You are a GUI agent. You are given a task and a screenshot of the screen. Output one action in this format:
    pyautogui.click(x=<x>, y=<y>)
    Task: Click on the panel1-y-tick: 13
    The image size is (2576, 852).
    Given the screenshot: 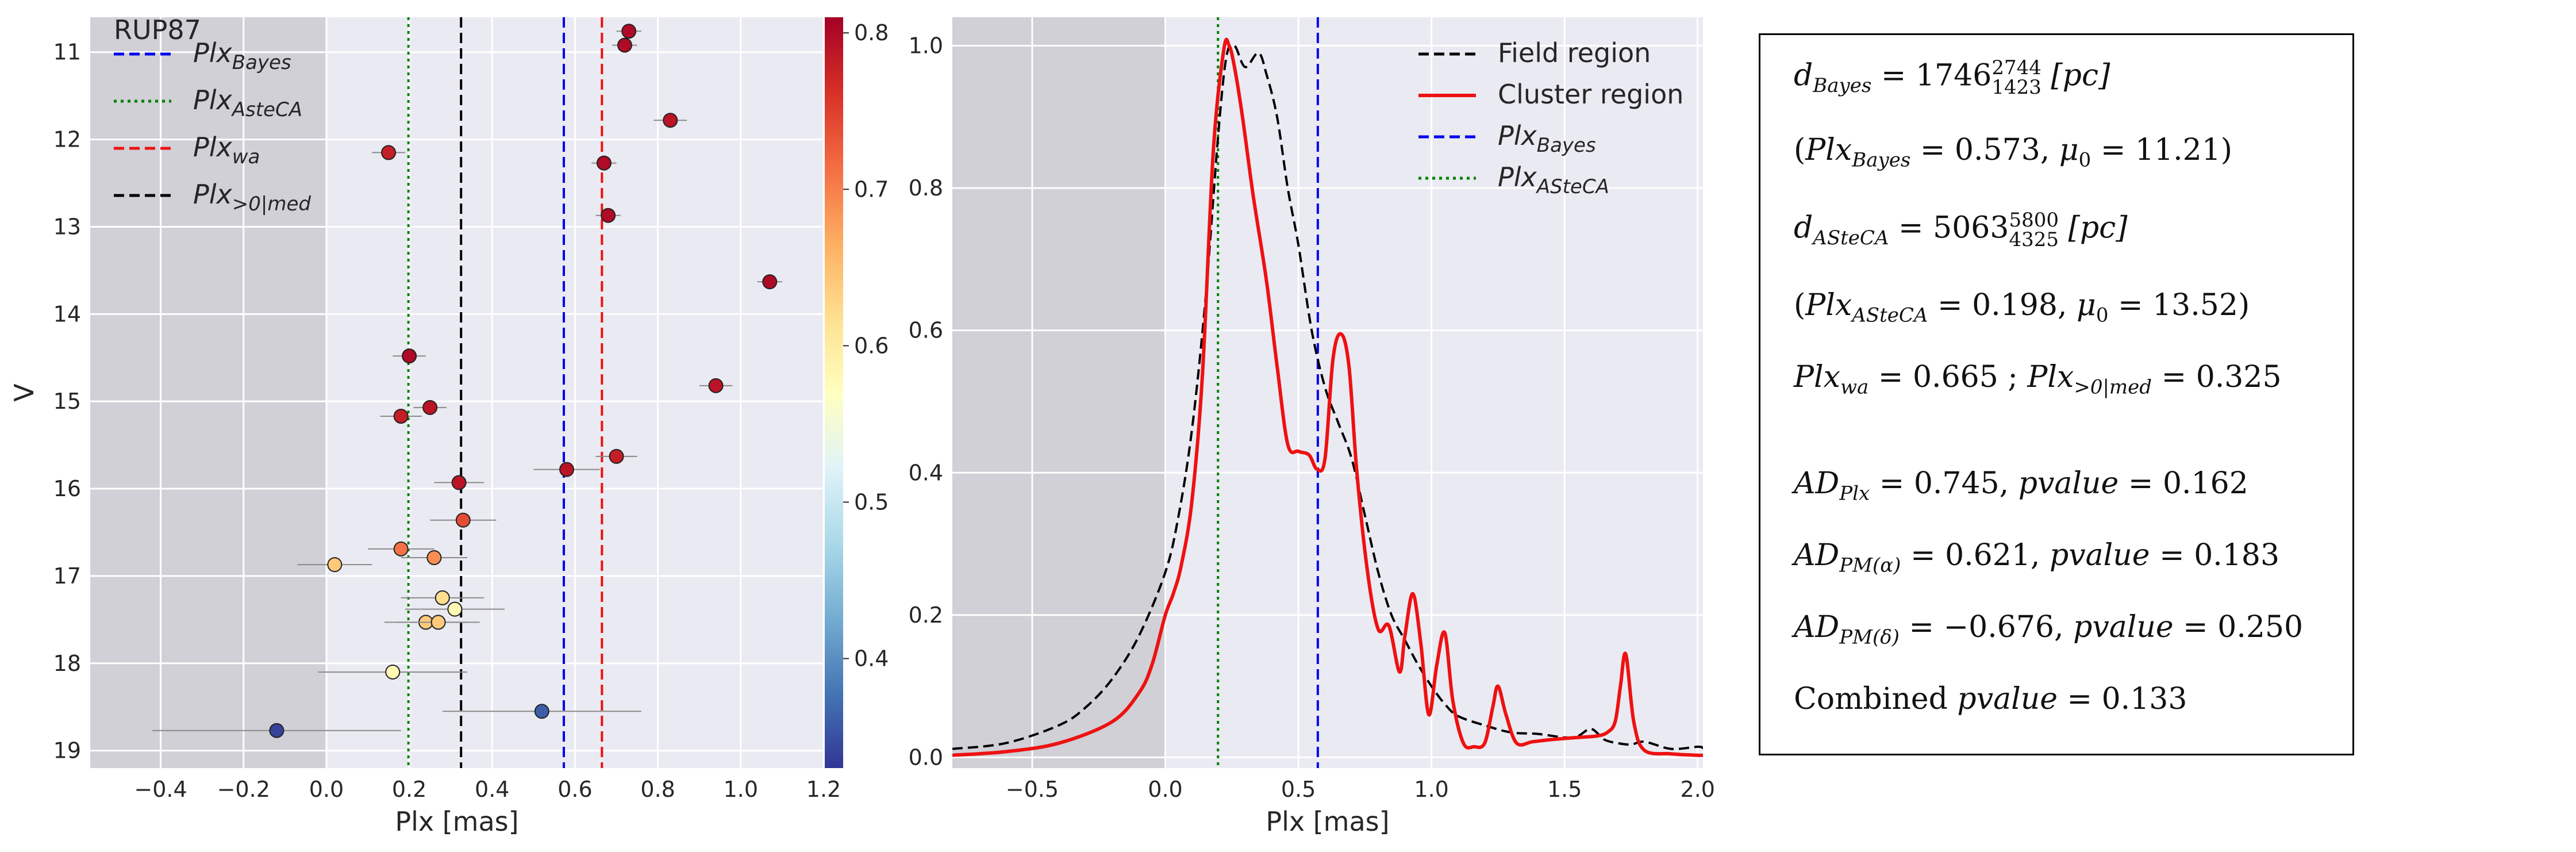 What is the action you would take?
    pyautogui.click(x=67, y=226)
    